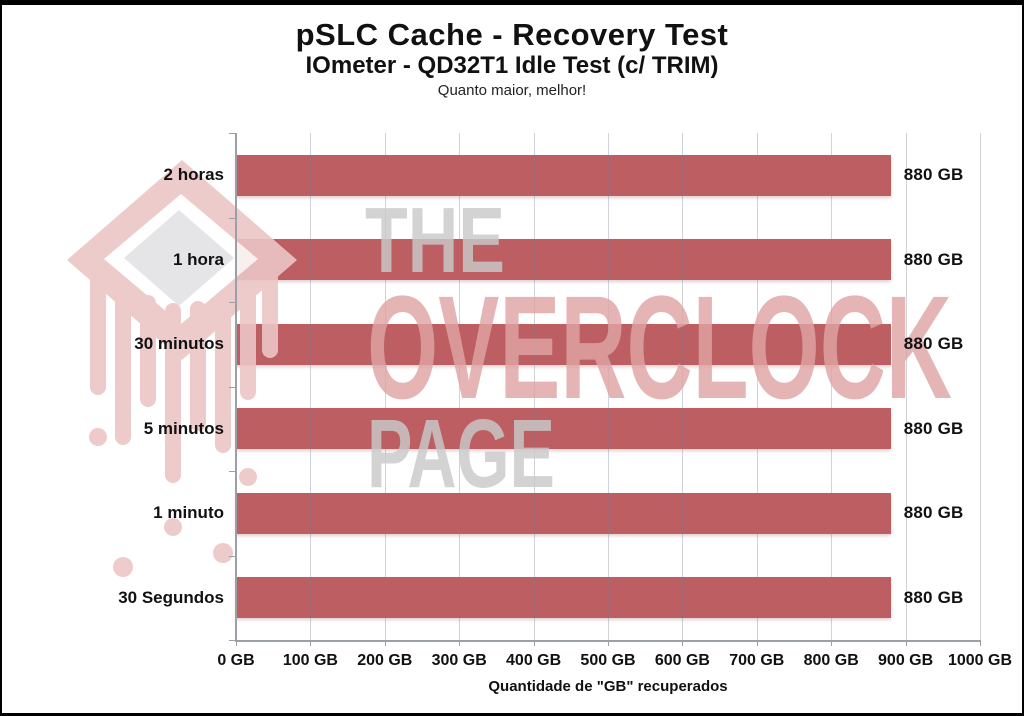  Describe the element at coordinates (188, 513) in the screenshot. I see `category-label-1-minuto: 1 minuto` at that location.